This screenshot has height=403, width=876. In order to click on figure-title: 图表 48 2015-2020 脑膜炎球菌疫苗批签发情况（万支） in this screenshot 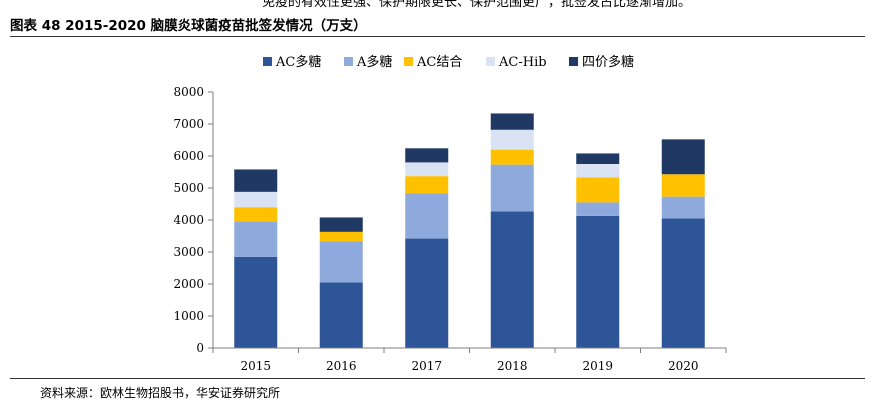, I will do `click(188, 26)`.